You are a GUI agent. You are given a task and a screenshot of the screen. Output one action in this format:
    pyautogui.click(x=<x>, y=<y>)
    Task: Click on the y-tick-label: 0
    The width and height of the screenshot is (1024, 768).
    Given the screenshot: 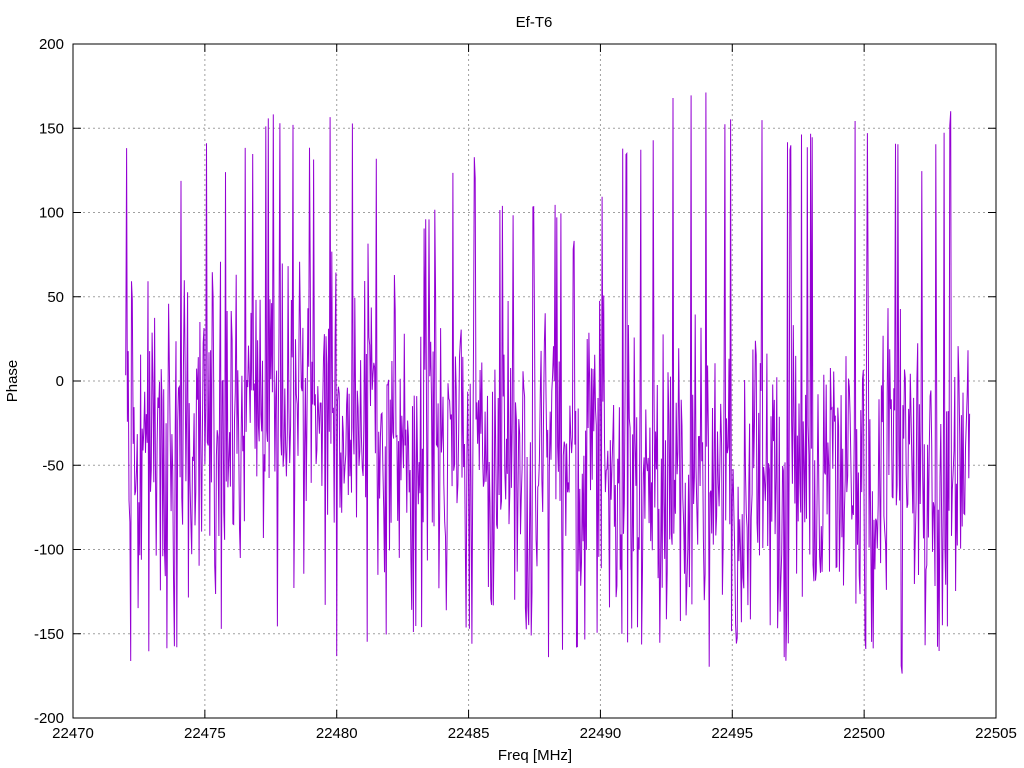 What is the action you would take?
    pyautogui.click(x=60, y=381)
    